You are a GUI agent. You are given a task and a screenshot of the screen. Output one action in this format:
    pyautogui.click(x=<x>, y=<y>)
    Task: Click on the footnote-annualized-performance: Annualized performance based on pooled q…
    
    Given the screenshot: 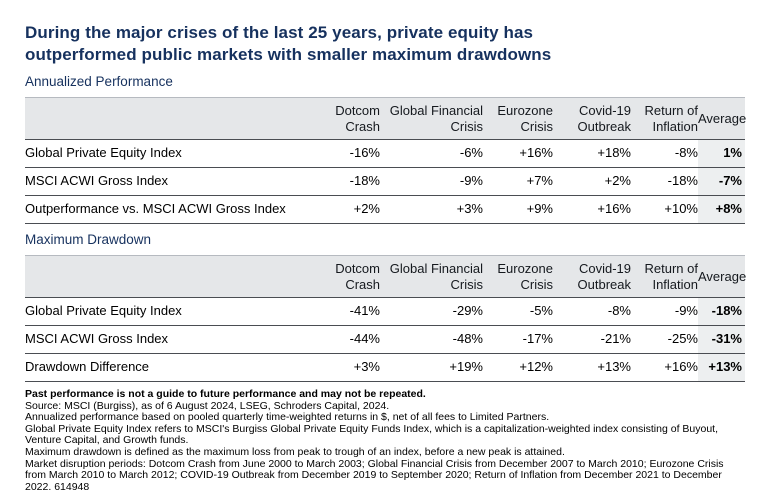 What is the action you would take?
    pyautogui.click(x=287, y=417)
    